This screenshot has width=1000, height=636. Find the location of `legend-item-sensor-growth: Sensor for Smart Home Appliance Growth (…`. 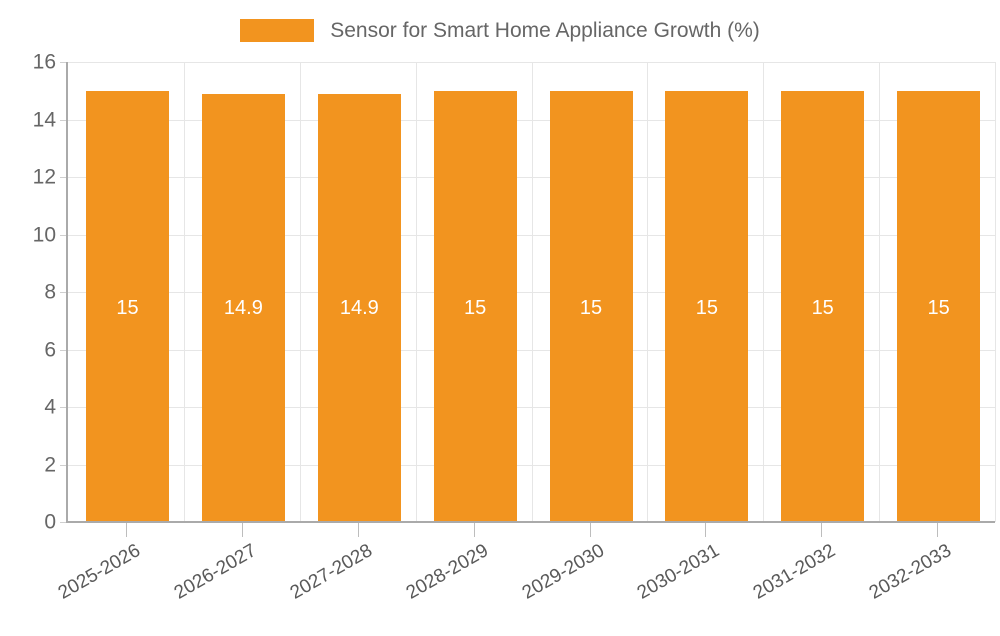

legend-item-sensor-growth: Sensor for Smart Home Appliance Growth (… is located at coordinates (500, 30).